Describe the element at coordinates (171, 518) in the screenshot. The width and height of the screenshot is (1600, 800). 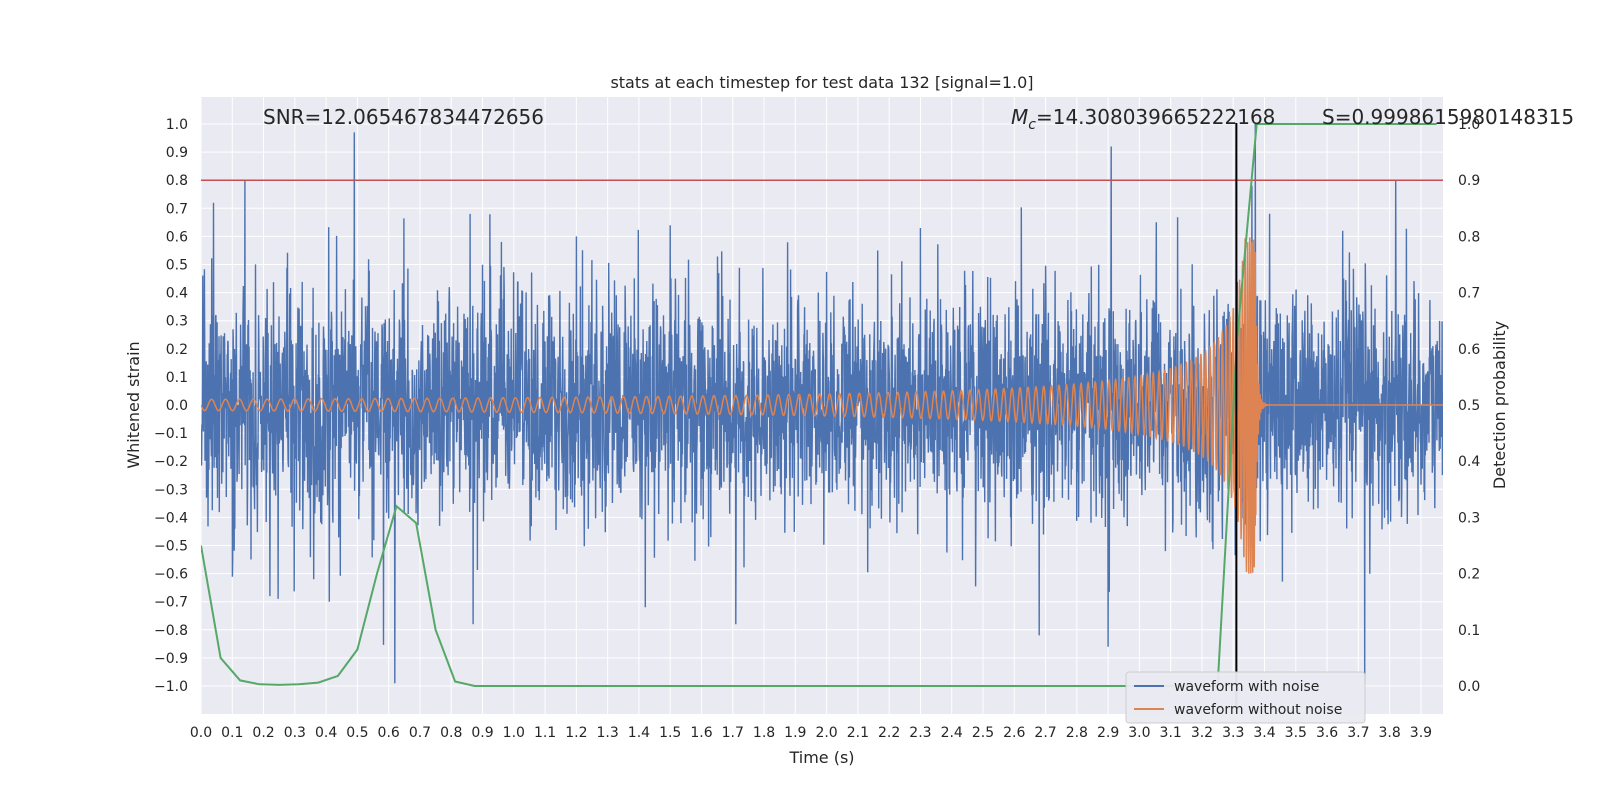
I see `y-tick-label: −0.4` at that location.